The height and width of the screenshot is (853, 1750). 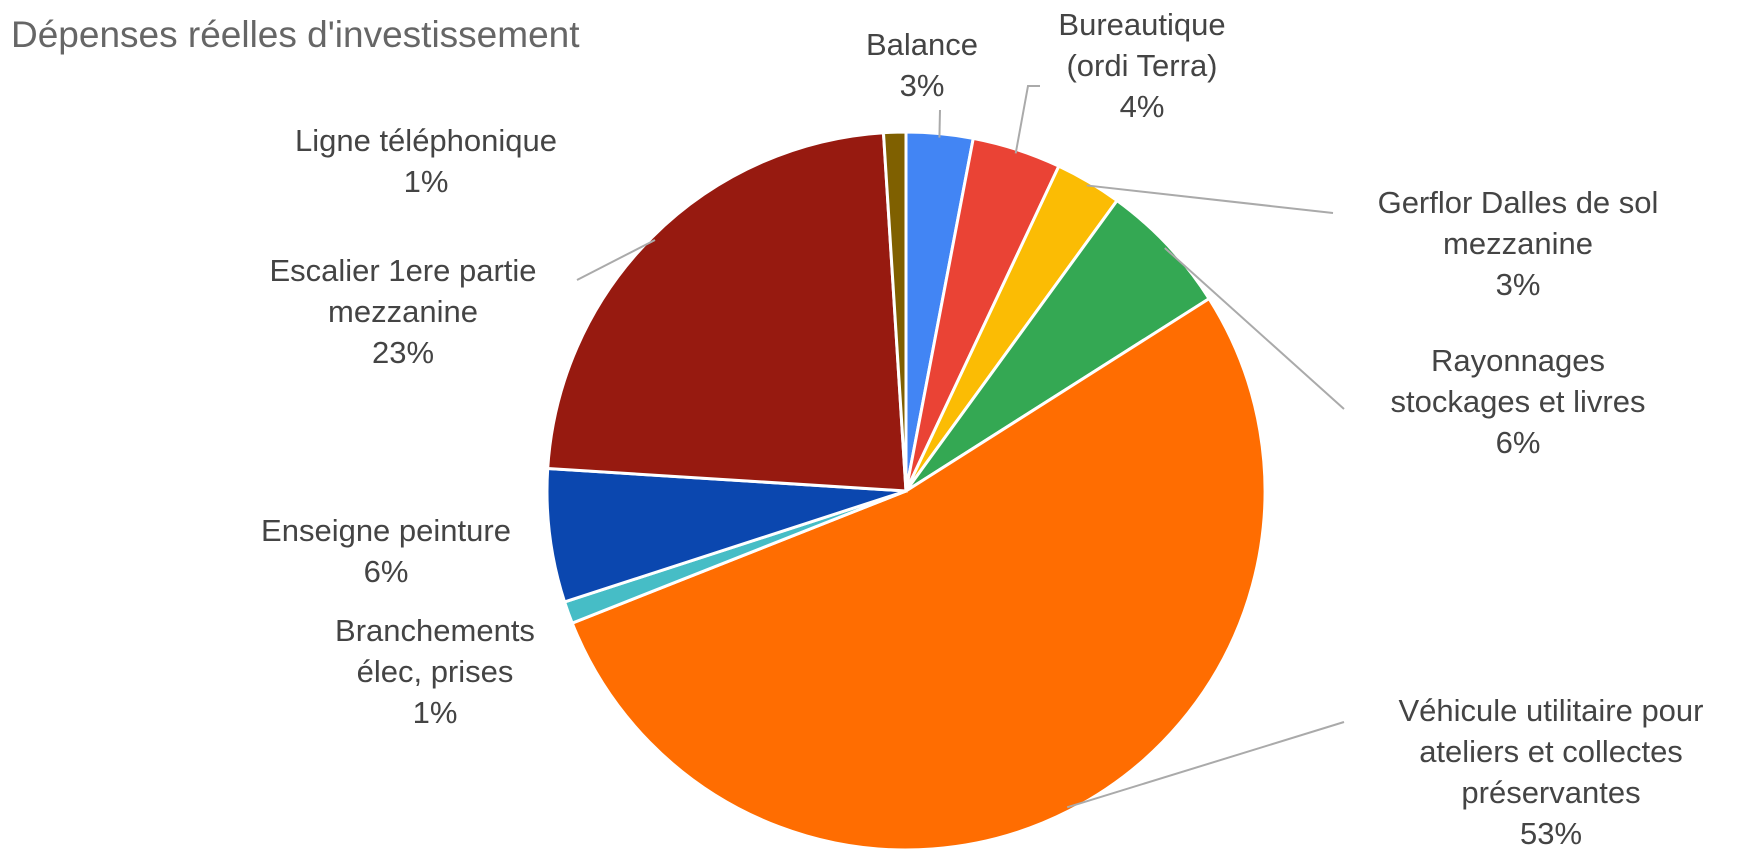 I want to click on slice-name: Rayonnages stockages et livres, so click(x=1518, y=381).